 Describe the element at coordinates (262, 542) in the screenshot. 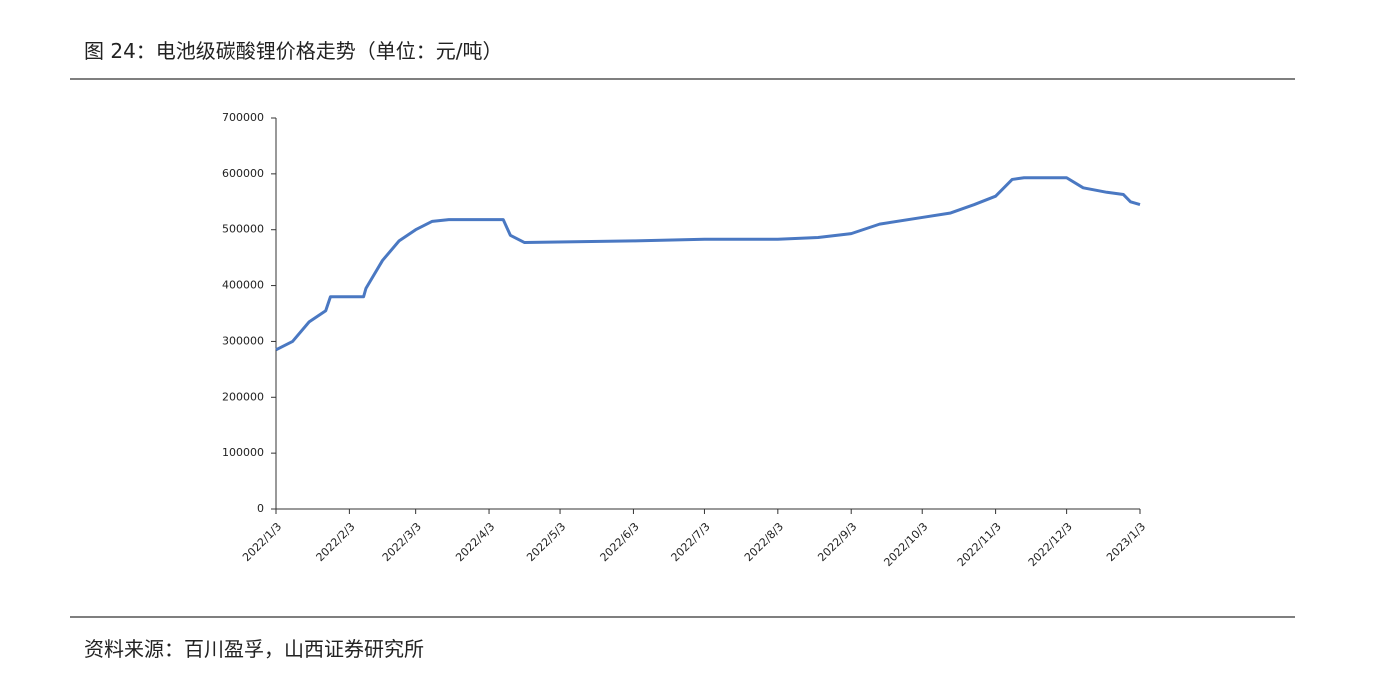

I see `x-tick-label: 2022/1/3` at that location.